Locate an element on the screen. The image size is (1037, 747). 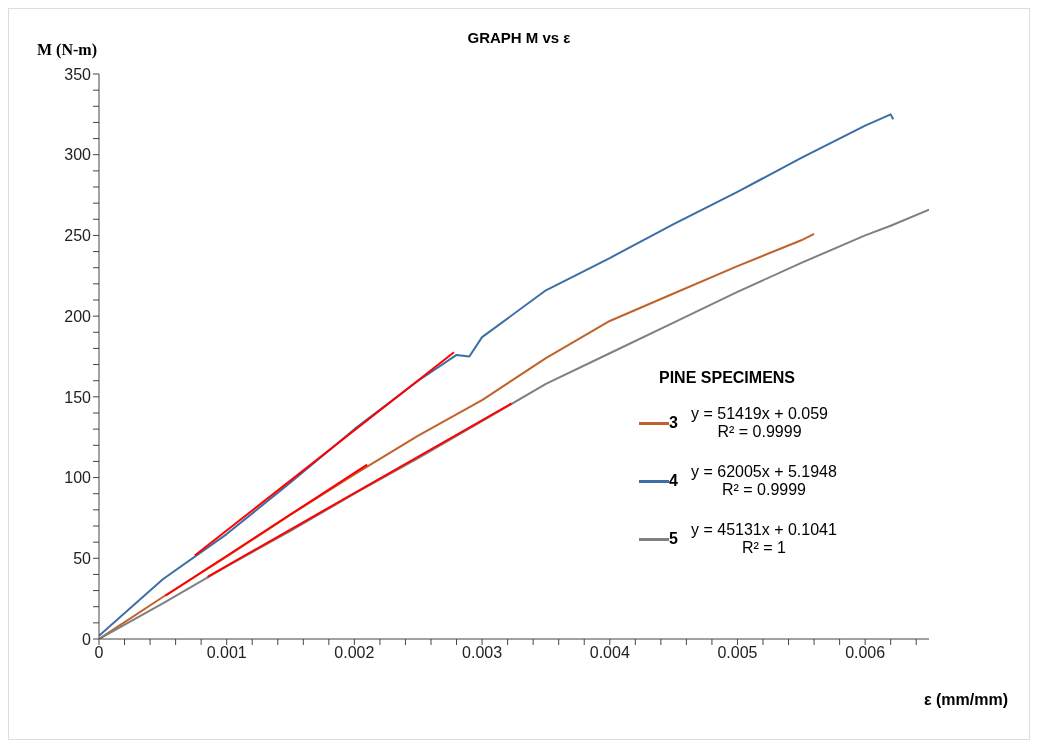
y-tick-label: 300 is located at coordinates (78, 155).